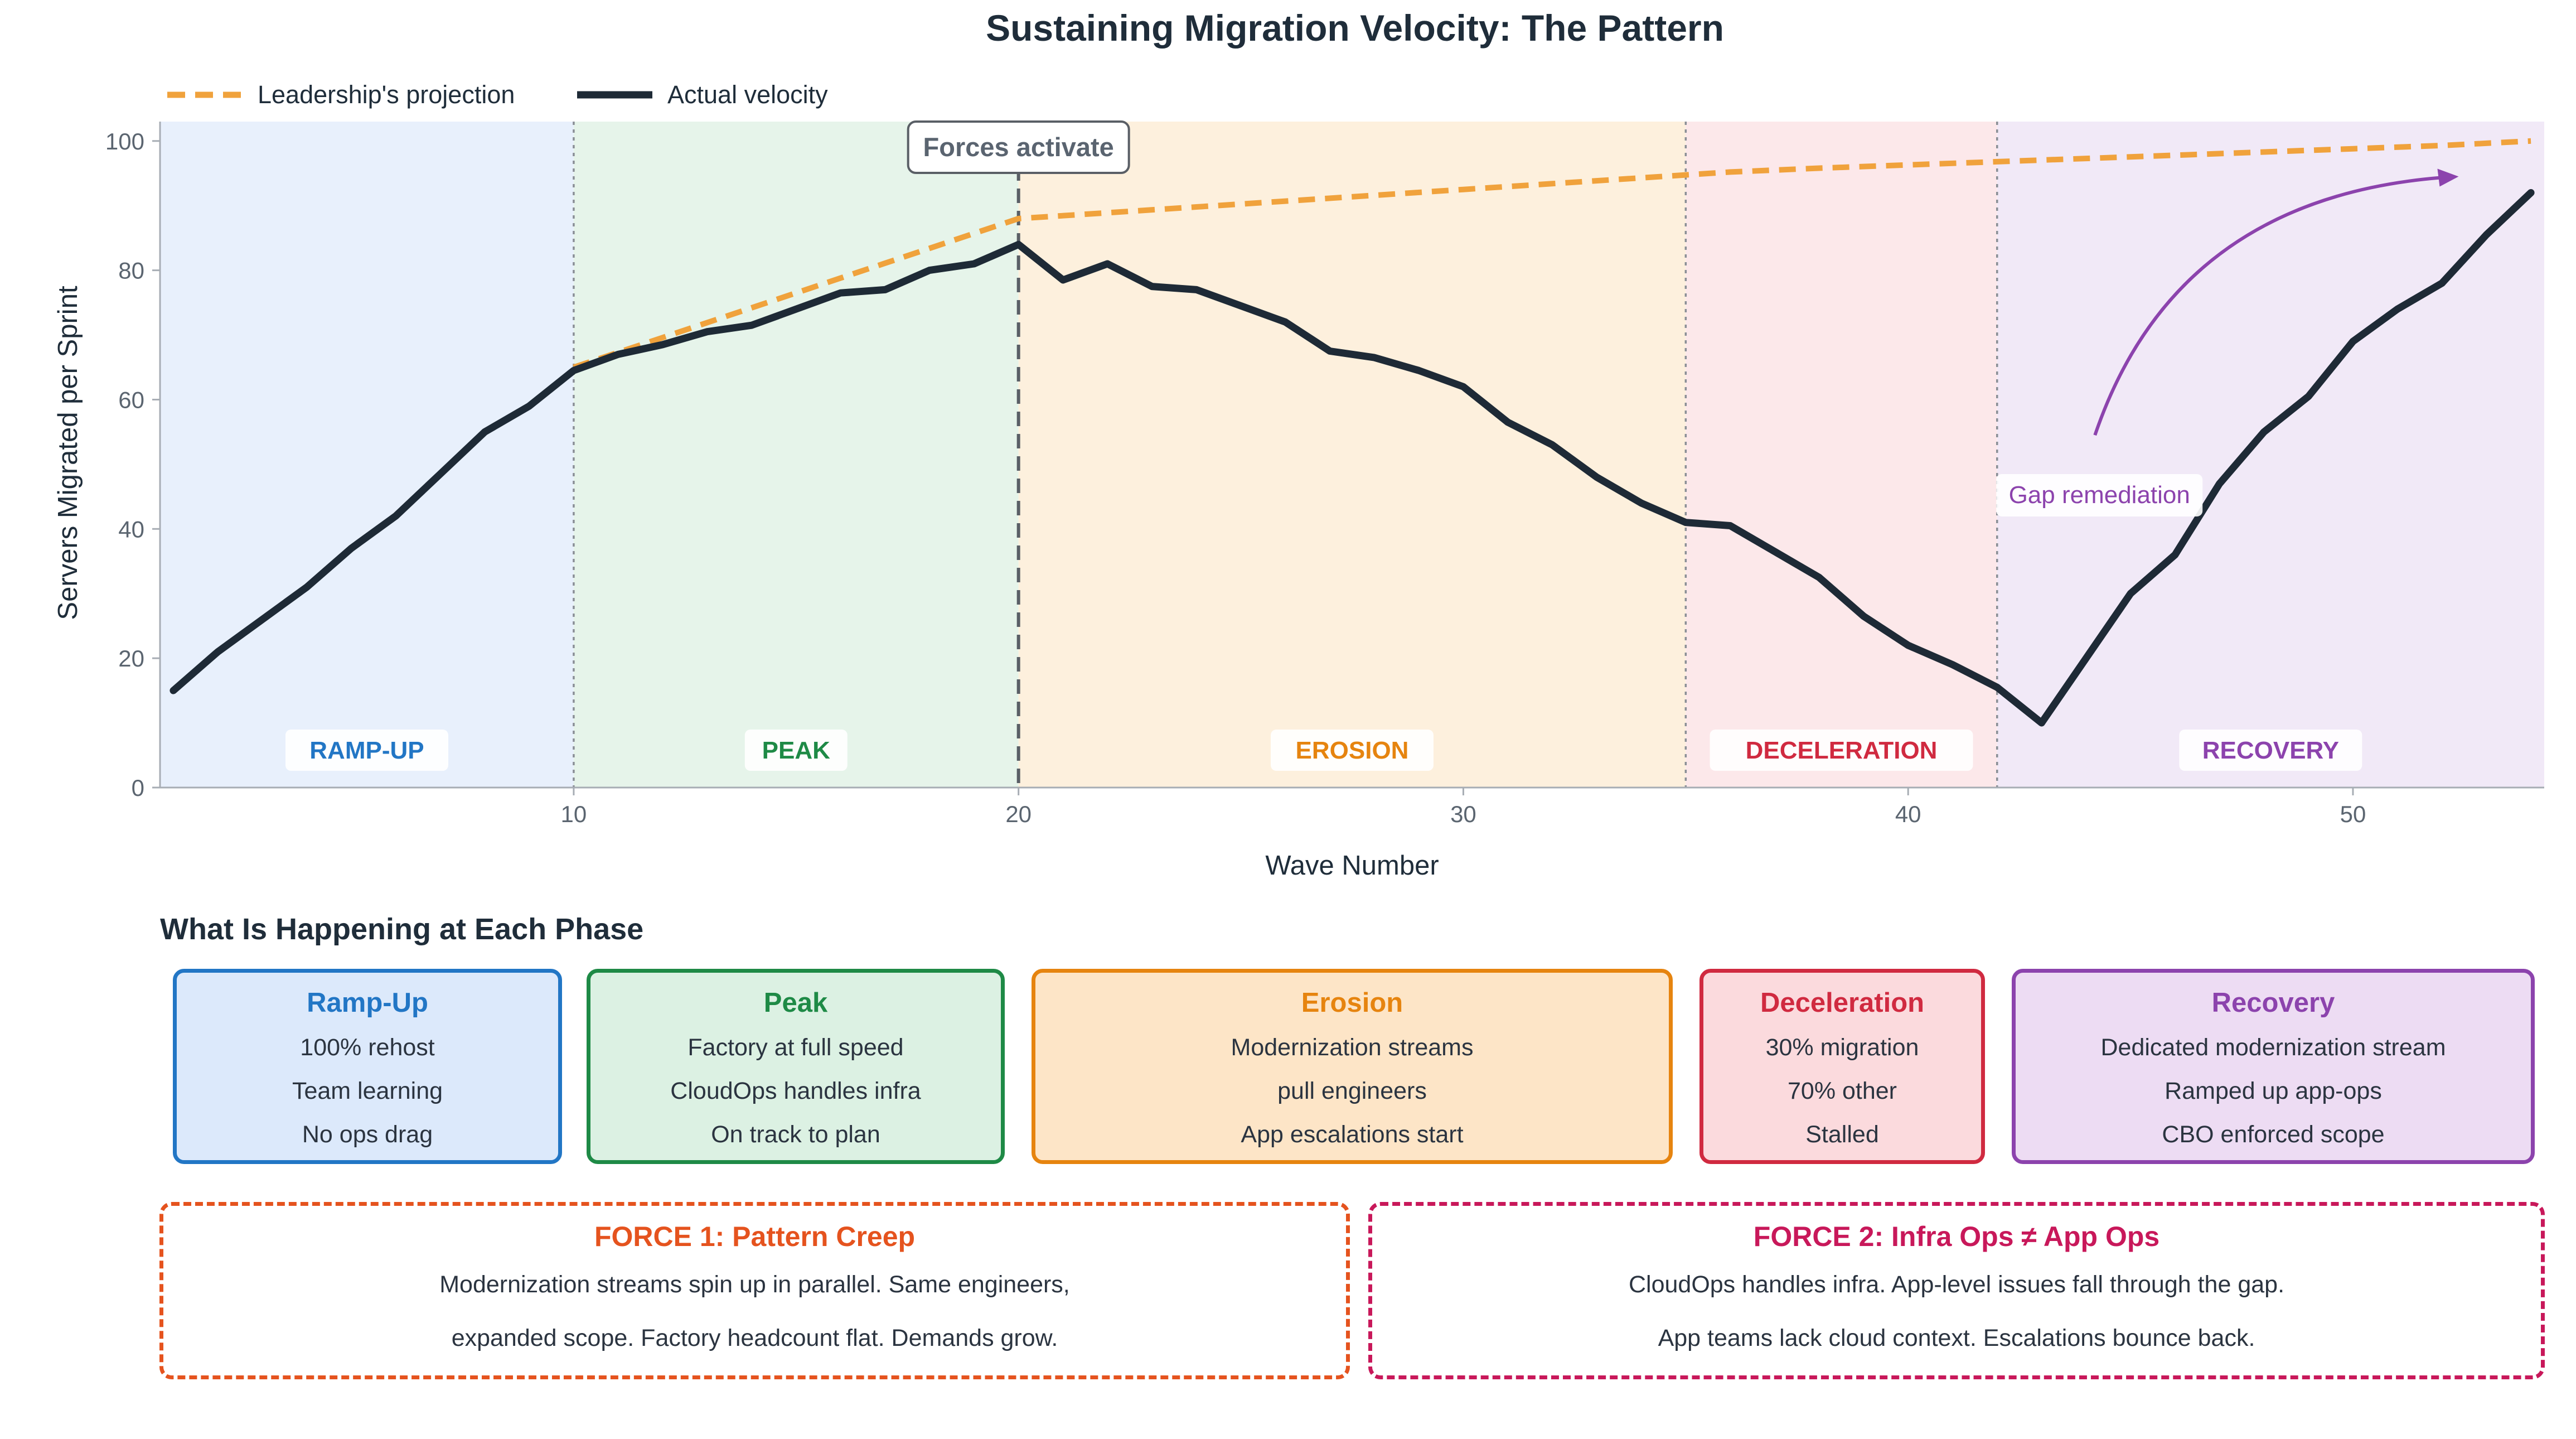 The width and height of the screenshot is (2576, 1439). I want to click on legend: Leadership's projection Actual velocity, so click(497, 94).